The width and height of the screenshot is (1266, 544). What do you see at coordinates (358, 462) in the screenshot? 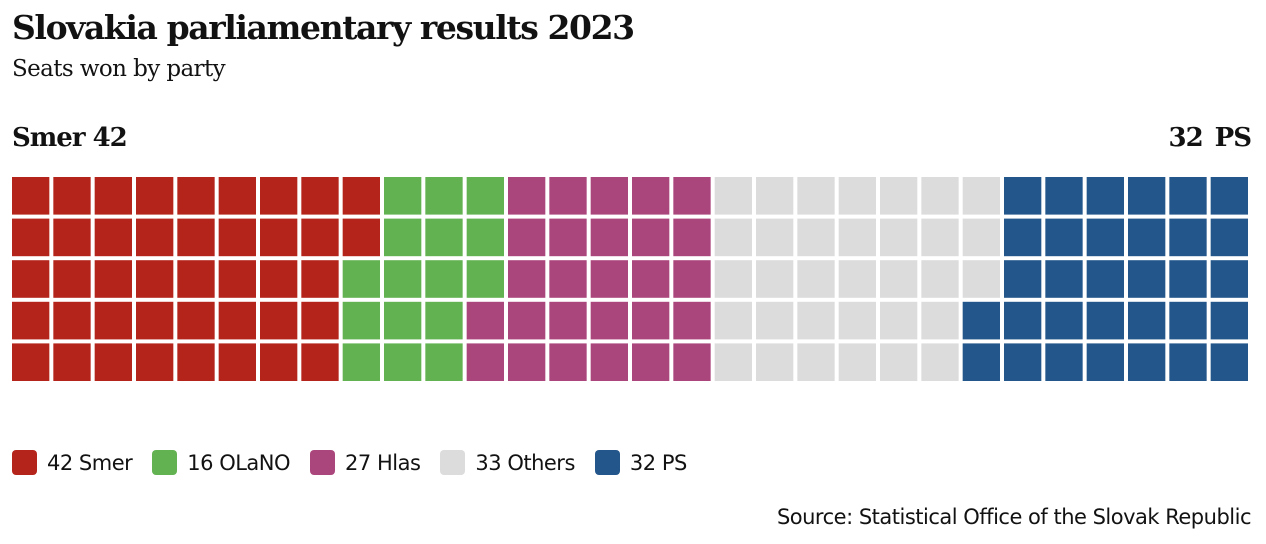
I see `legend-value-hlas: 27` at bounding box center [358, 462].